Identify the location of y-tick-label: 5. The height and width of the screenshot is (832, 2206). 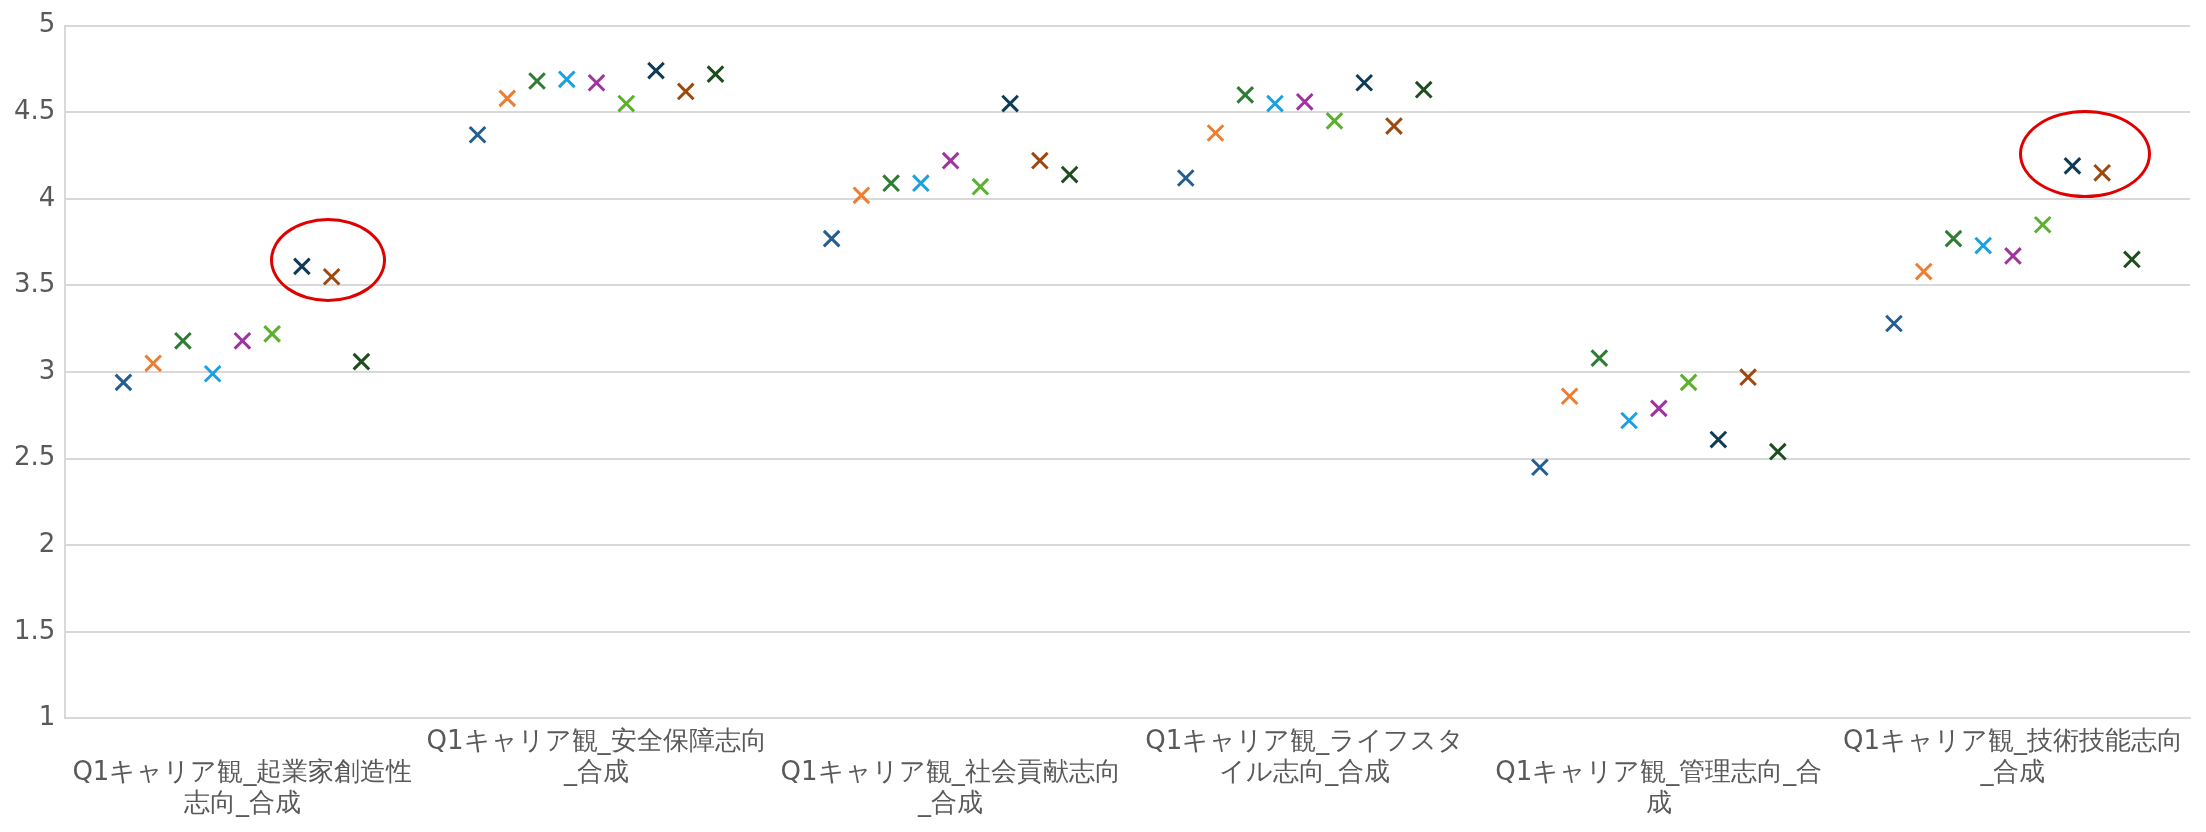
(47, 23).